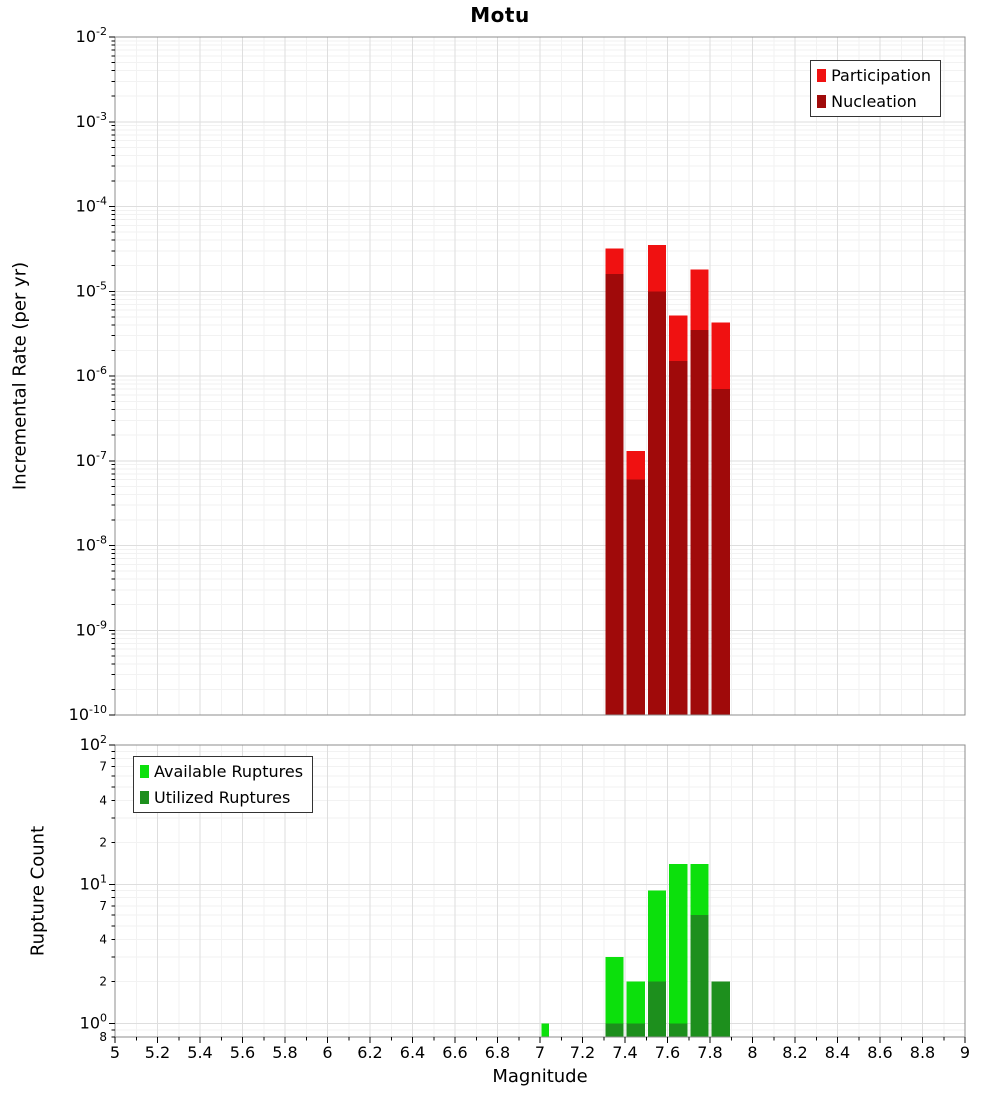  I want to click on svg-text: 5, so click(115, 1052).